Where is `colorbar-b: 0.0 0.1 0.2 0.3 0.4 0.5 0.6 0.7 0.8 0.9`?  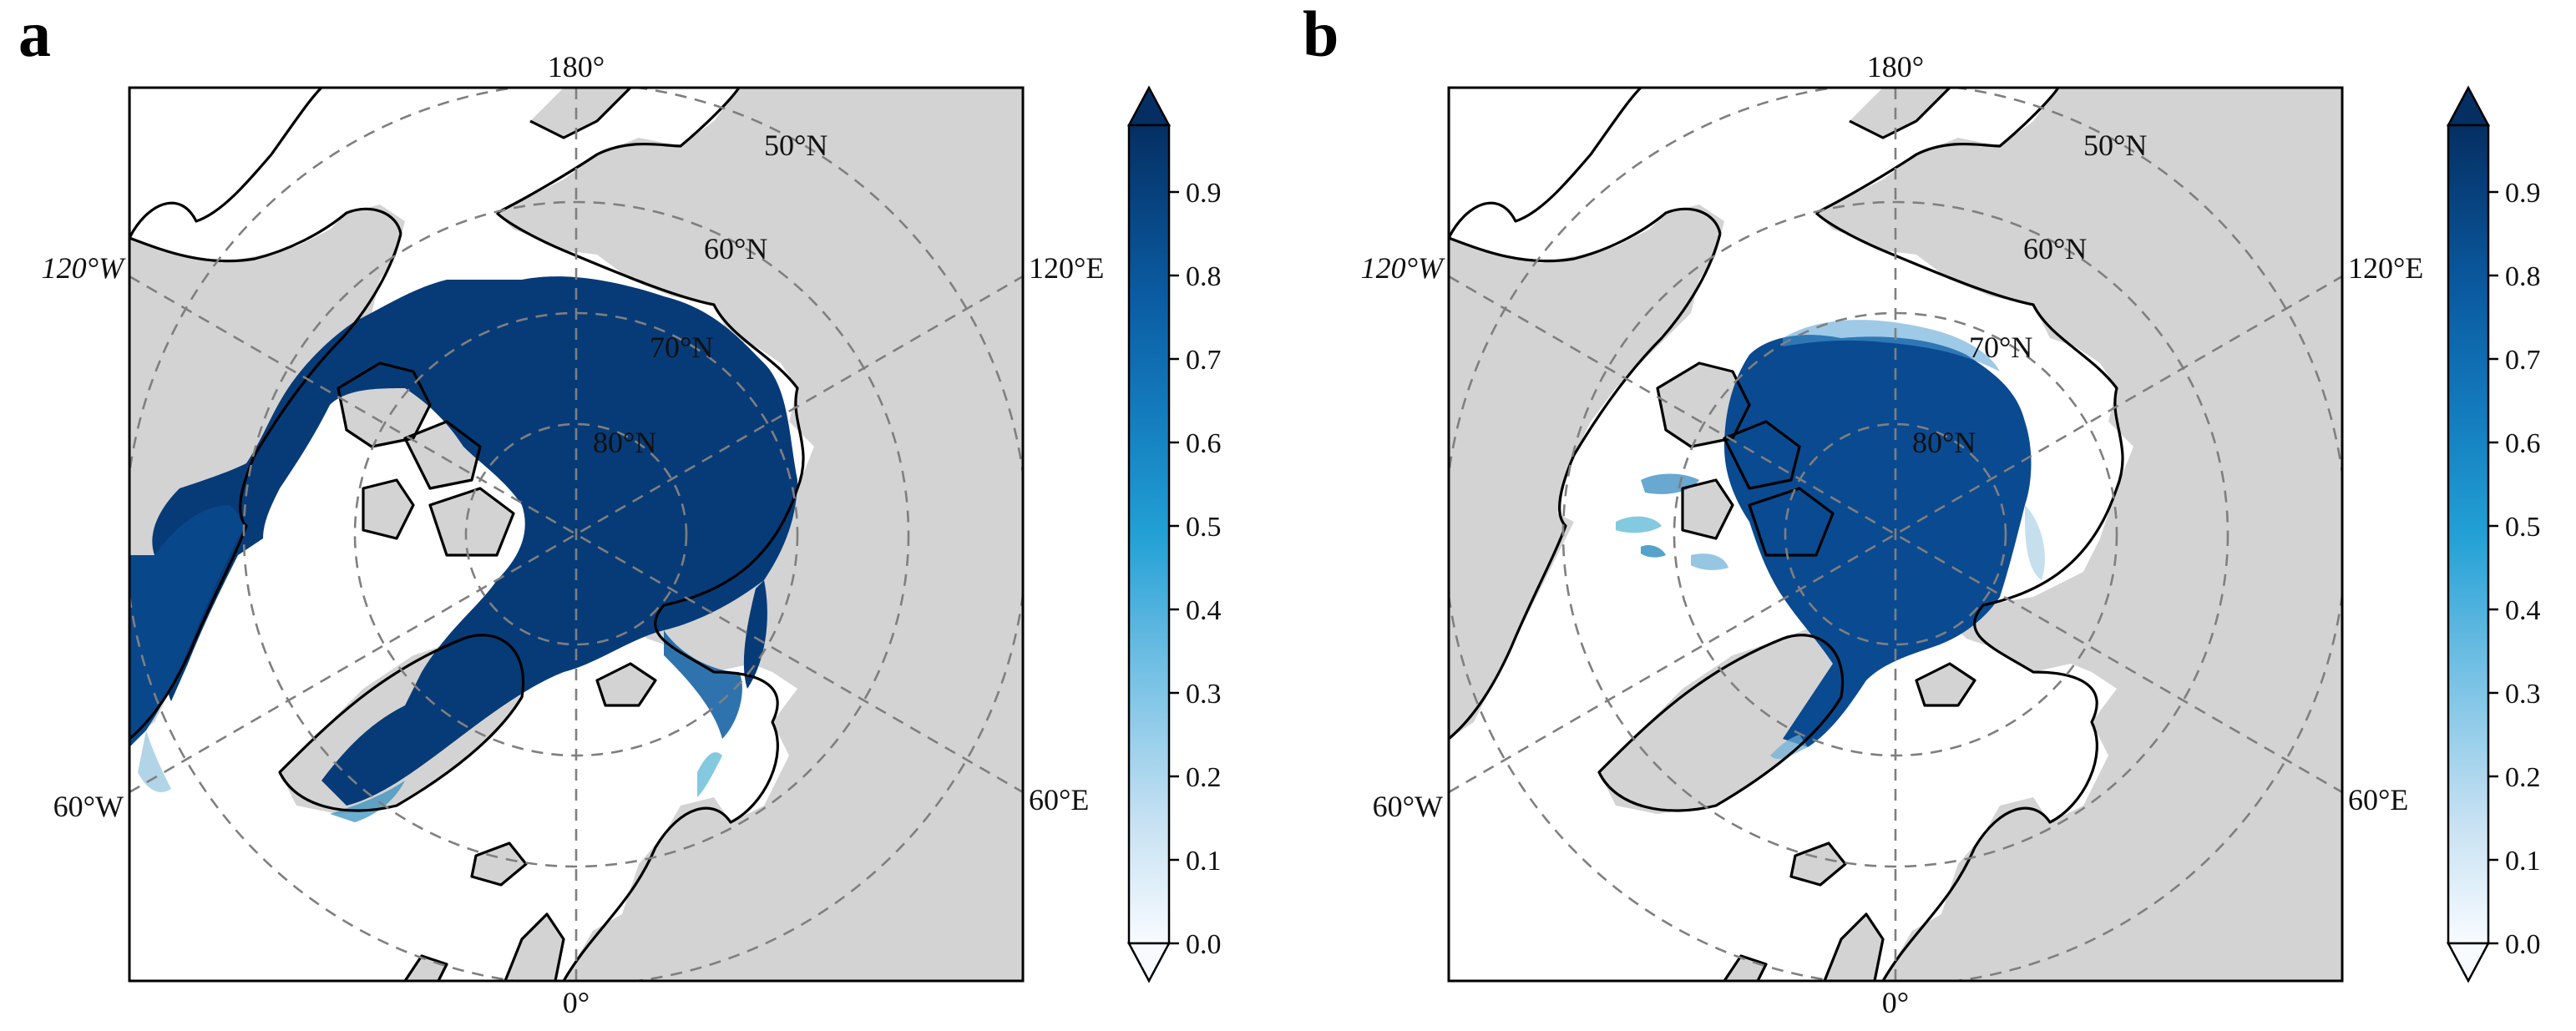
colorbar-b: 0.0 0.1 0.2 0.3 0.4 0.5 0.6 0.7 0.8 0.9 is located at coordinates (2493, 534).